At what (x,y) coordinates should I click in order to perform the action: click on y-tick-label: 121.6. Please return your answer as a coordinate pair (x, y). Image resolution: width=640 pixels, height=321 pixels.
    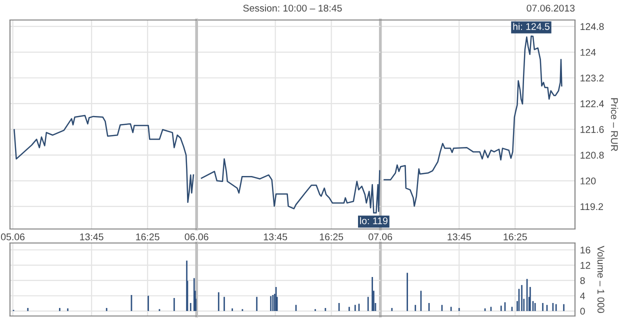
    Looking at the image, I should click on (592, 129).